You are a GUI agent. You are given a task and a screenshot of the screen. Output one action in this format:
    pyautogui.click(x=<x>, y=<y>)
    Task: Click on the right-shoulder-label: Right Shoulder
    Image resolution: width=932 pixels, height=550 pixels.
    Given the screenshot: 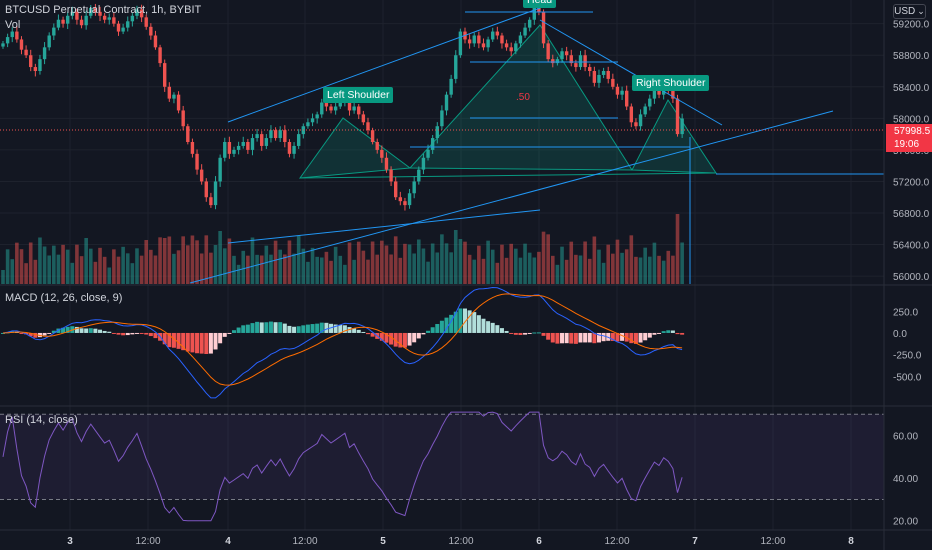 What is the action you would take?
    pyautogui.click(x=671, y=83)
    